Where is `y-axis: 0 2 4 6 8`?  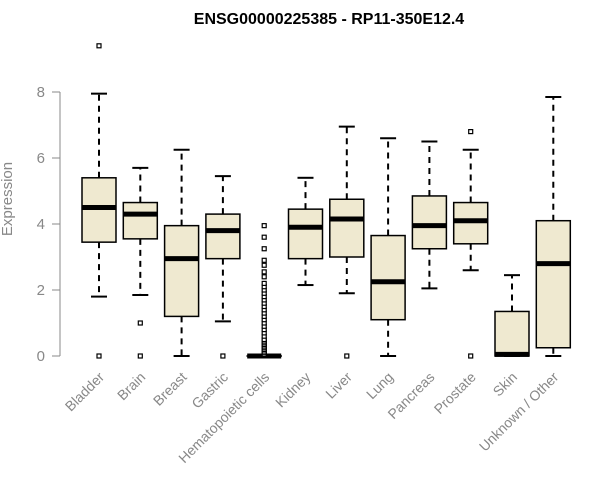 y-axis: 0 2 4 6 8 is located at coordinates (49, 224).